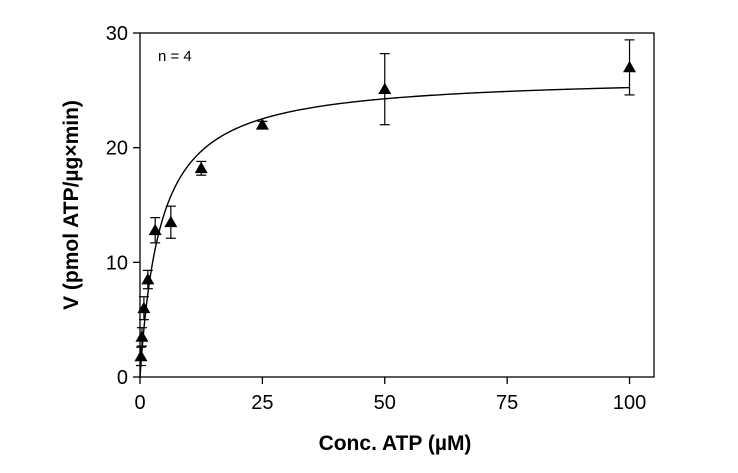  What do you see at coordinates (507, 403) in the screenshot?
I see `x-tick-label: 75` at bounding box center [507, 403].